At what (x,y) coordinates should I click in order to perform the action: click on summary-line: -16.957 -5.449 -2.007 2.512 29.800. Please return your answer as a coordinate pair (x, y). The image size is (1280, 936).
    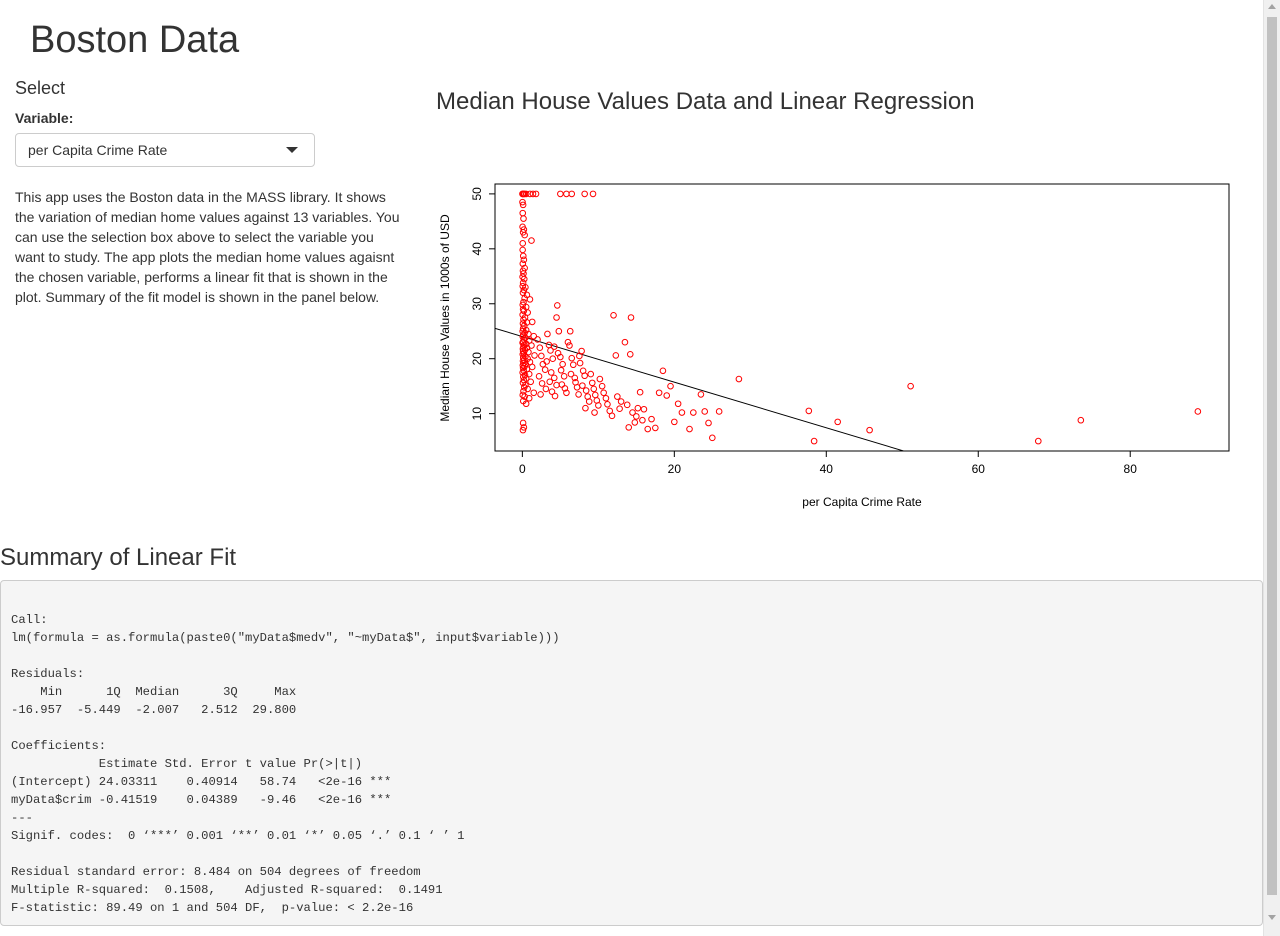
    Looking at the image, I should click on (157, 710).